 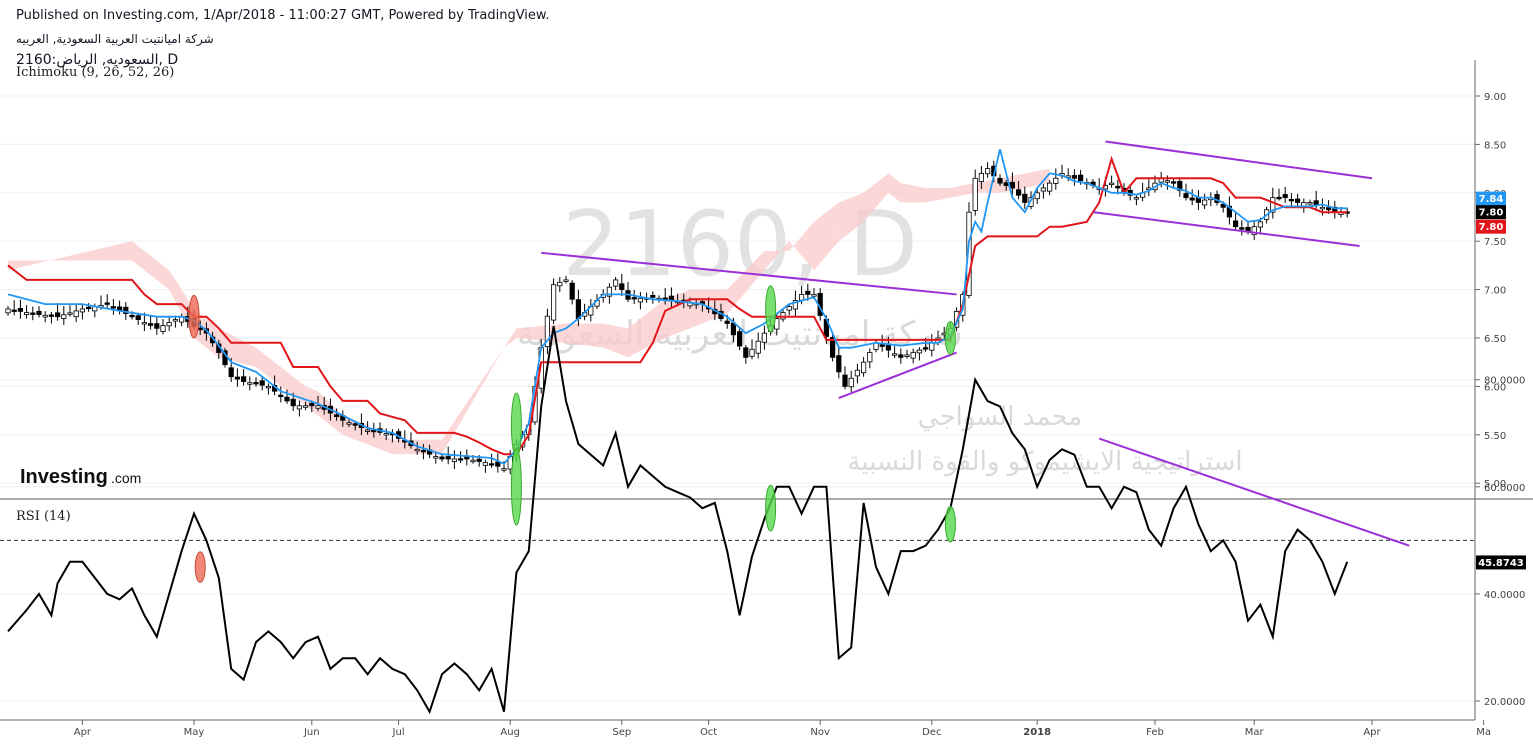 What do you see at coordinates (1495, 339) in the screenshot?
I see `price-tick-label: 6.50` at bounding box center [1495, 339].